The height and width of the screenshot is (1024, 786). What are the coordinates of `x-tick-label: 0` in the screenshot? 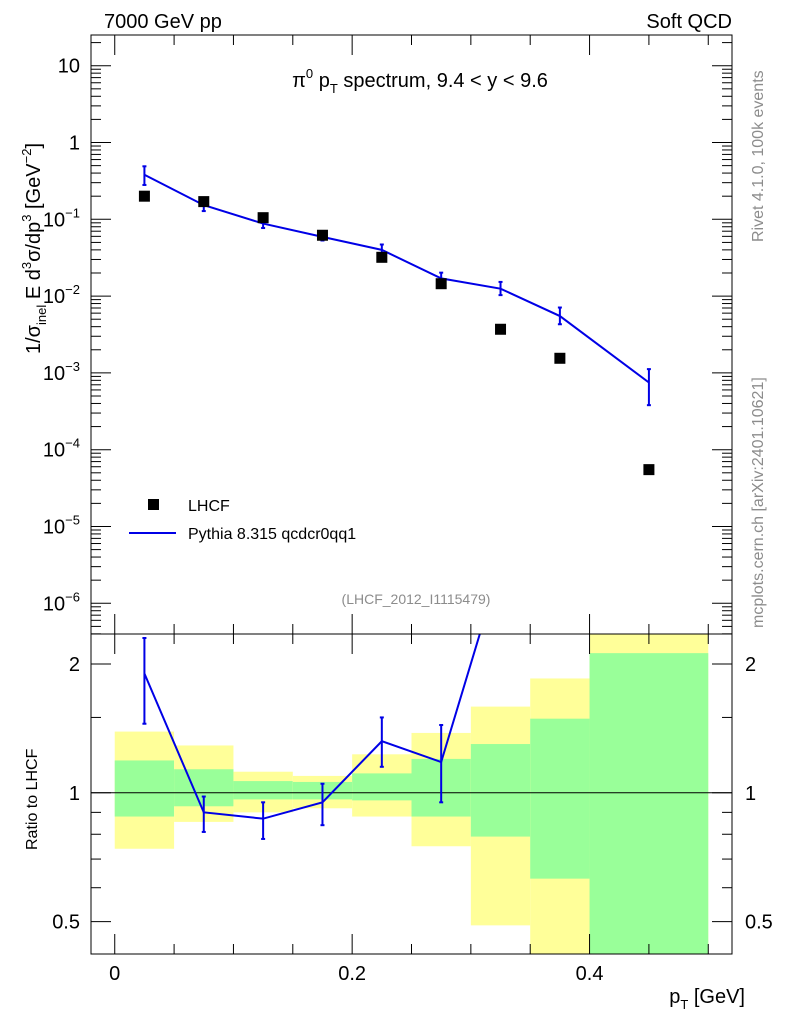 It's located at (114, 974).